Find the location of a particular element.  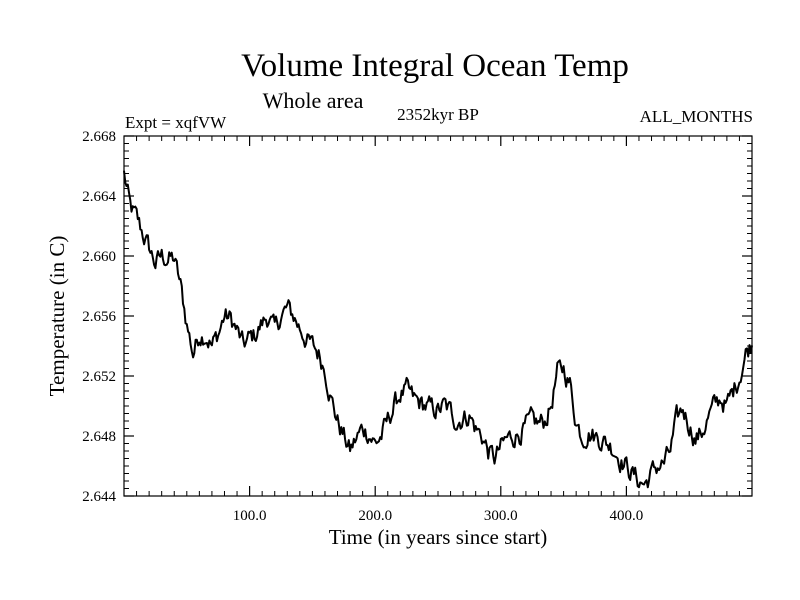

x-tick-label: 400.0 is located at coordinates (627, 516).